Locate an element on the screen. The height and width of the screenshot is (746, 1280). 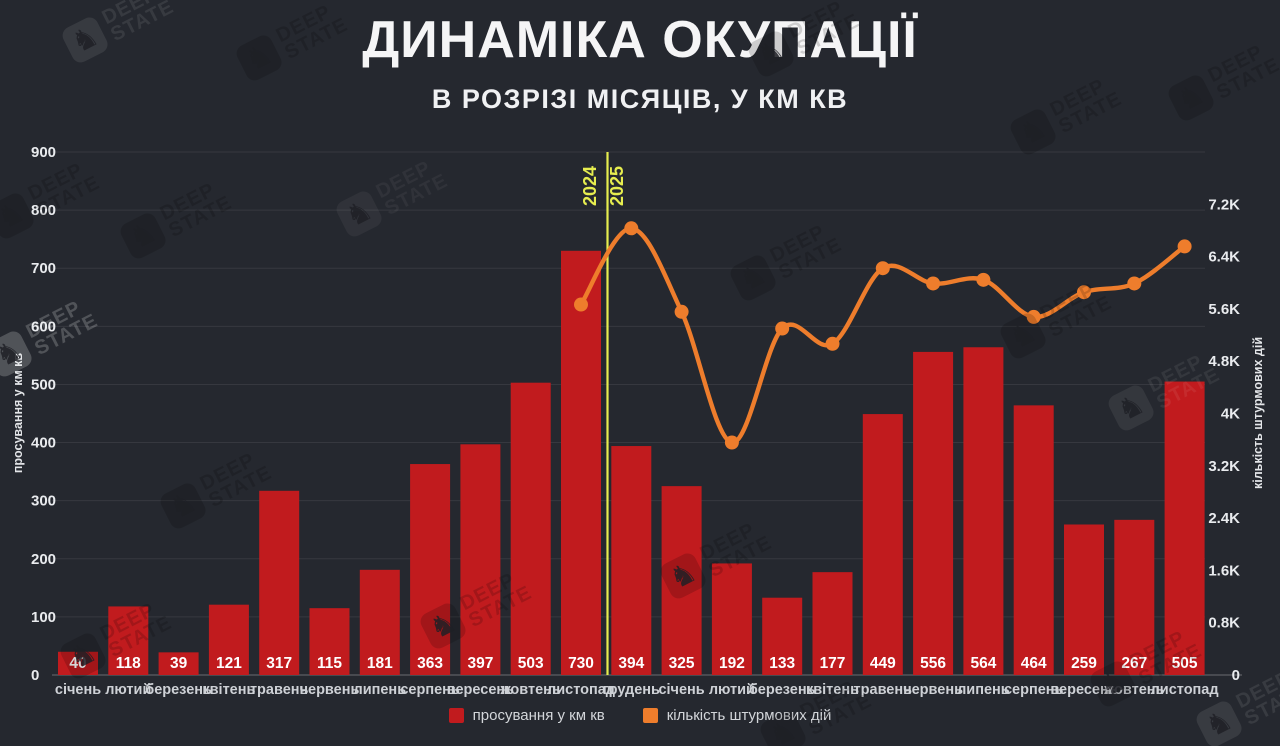
bar-value-label: 449 is located at coordinates (883, 663).